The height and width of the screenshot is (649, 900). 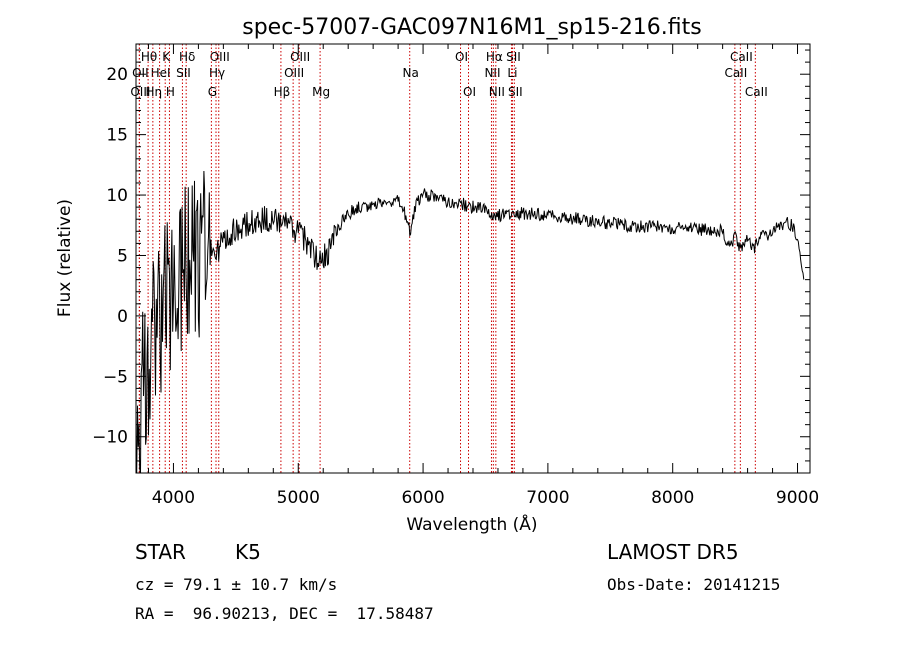 I want to click on y-tick-label-2: 0, so click(x=122, y=317).